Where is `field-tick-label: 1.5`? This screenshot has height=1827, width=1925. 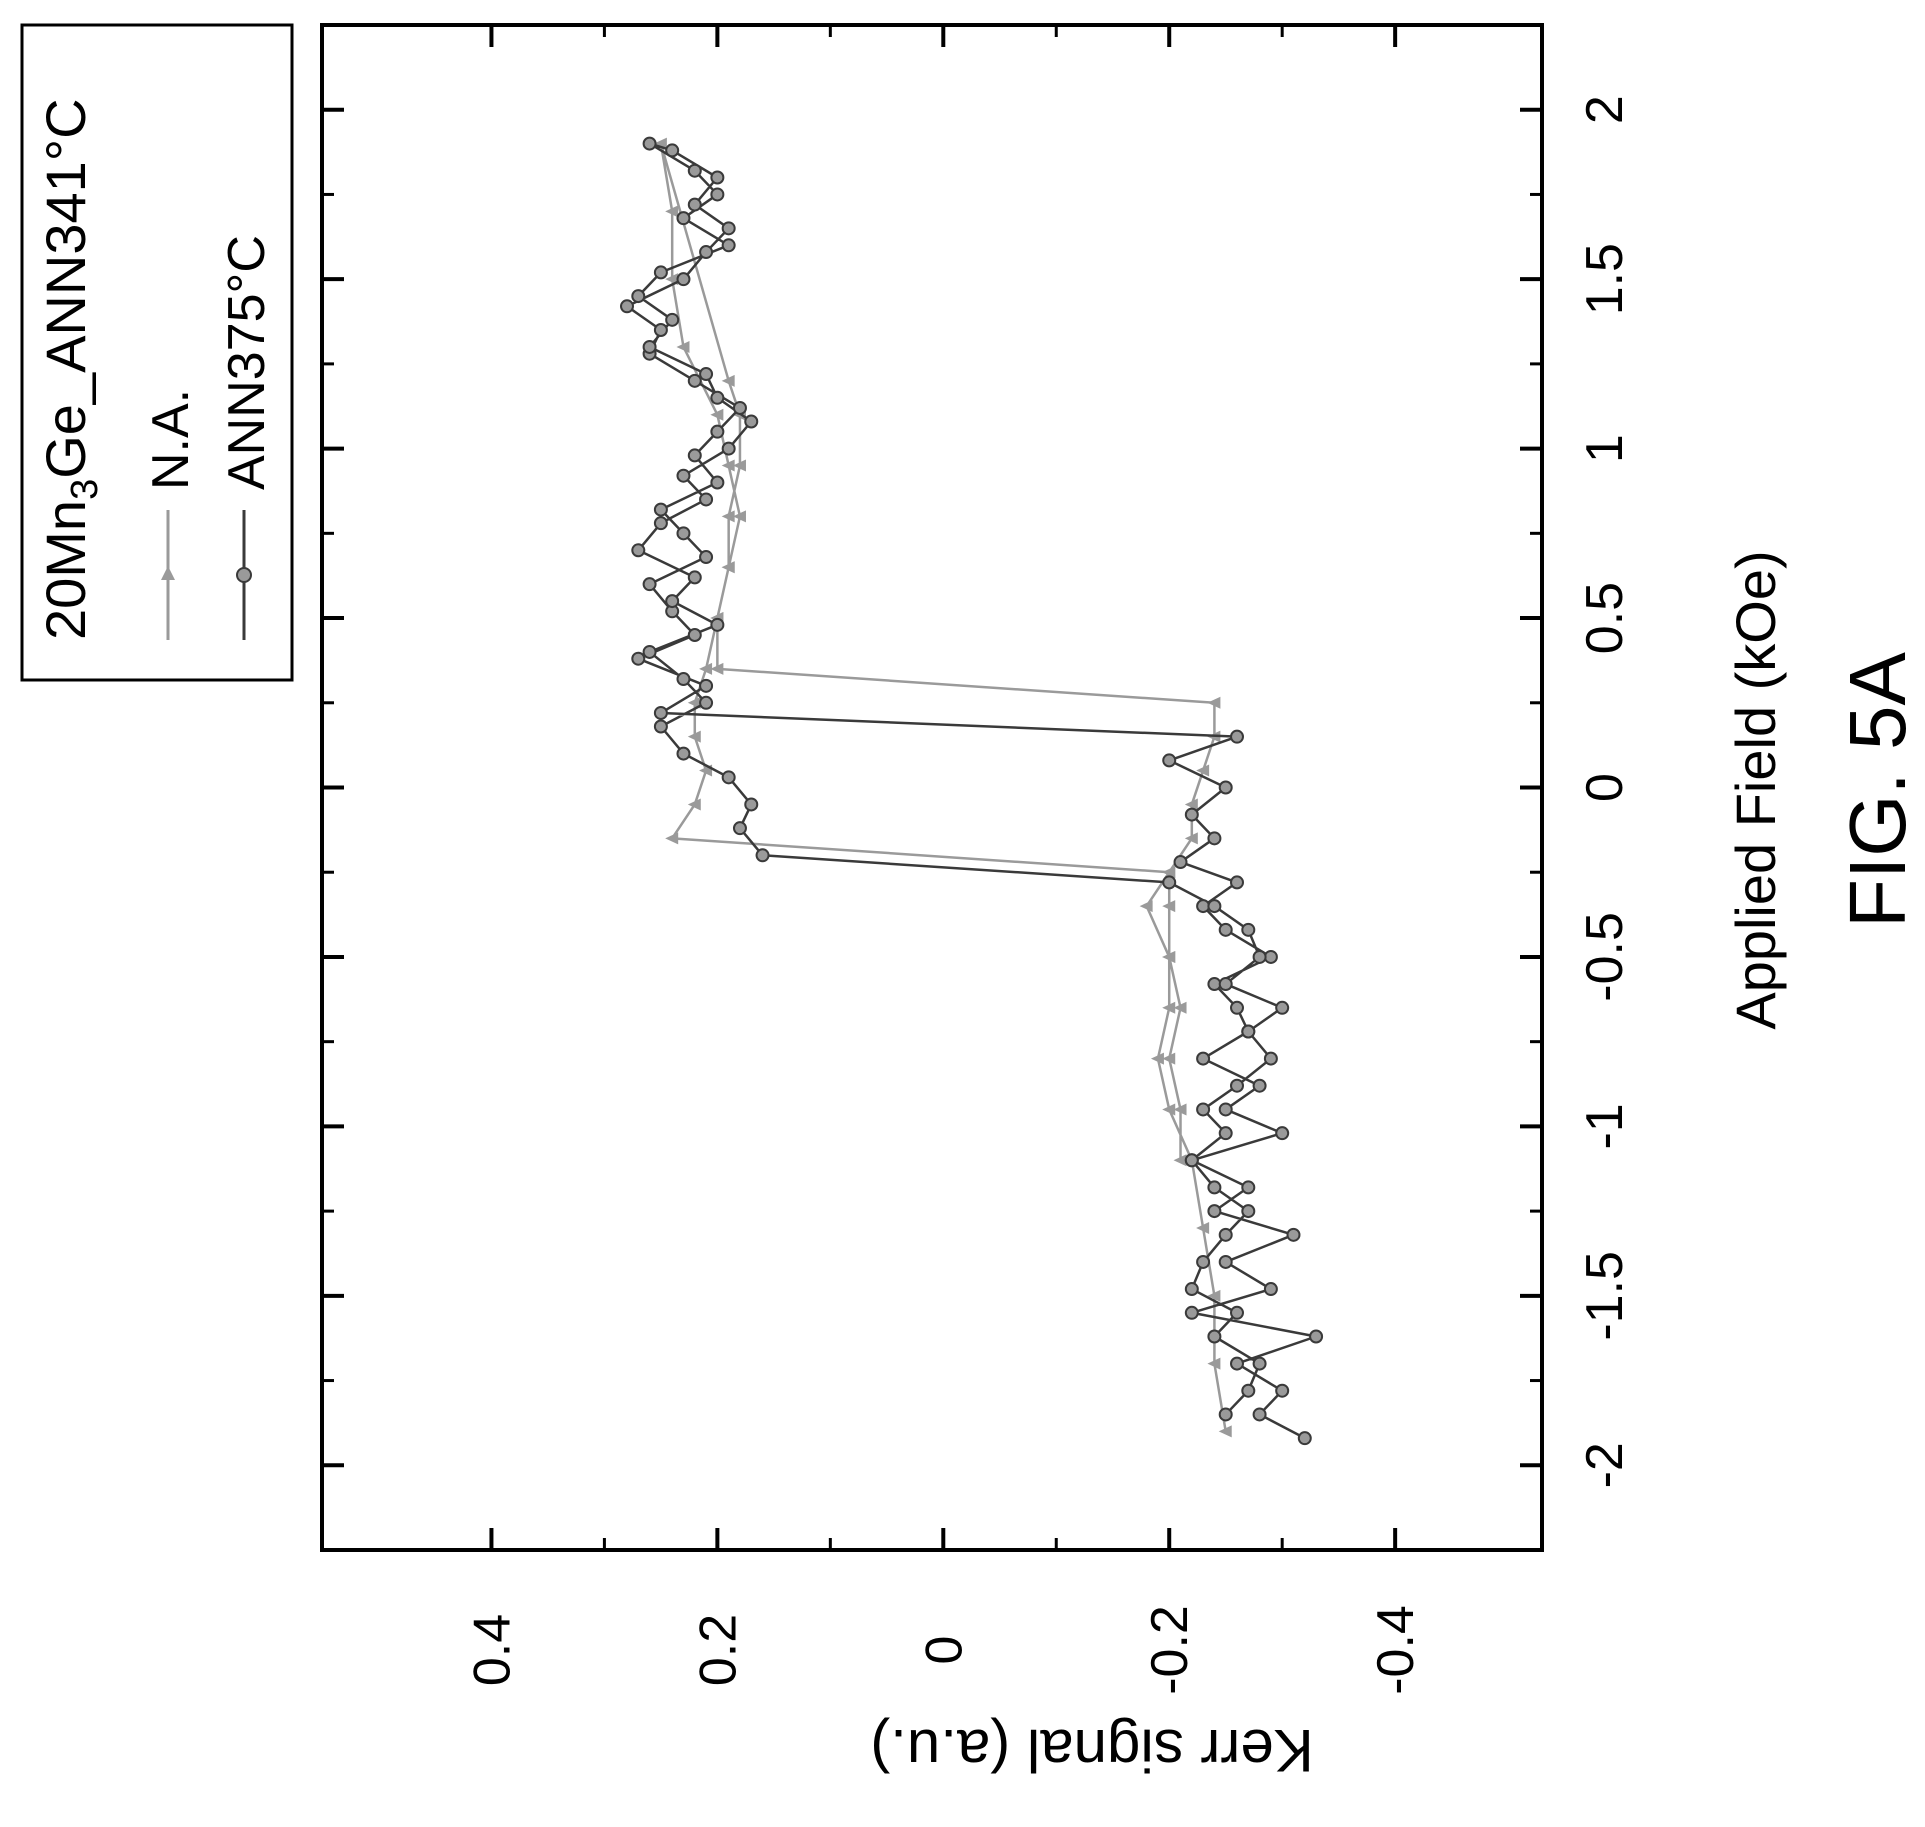 field-tick-label: 1.5 is located at coordinates (1605, 279).